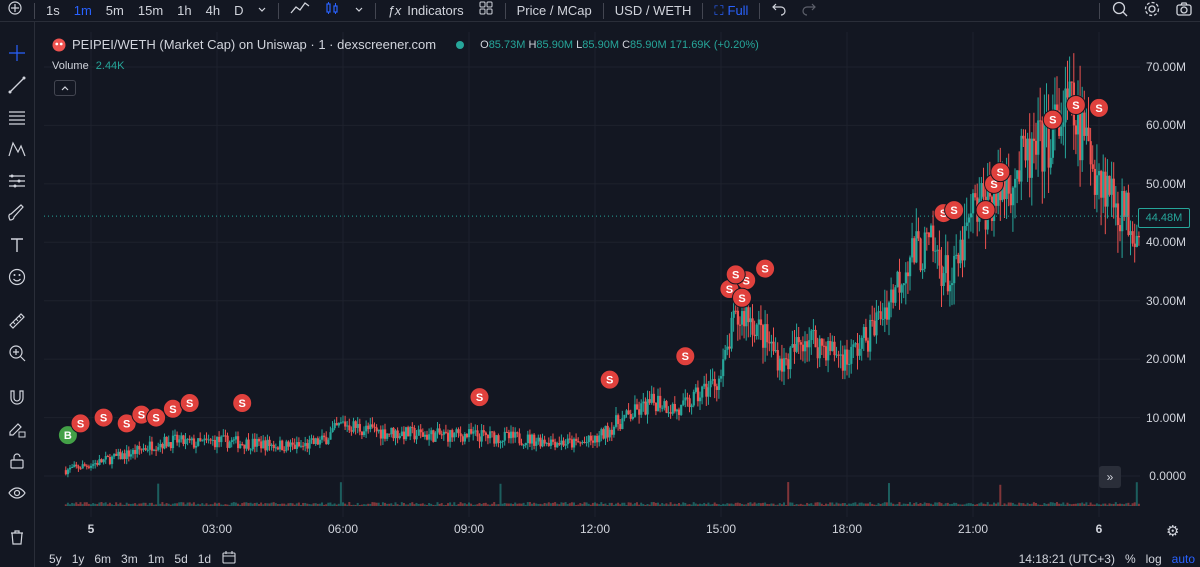  Describe the element at coordinates (17, 53) in the screenshot. I see `crosshair-tool` at that location.